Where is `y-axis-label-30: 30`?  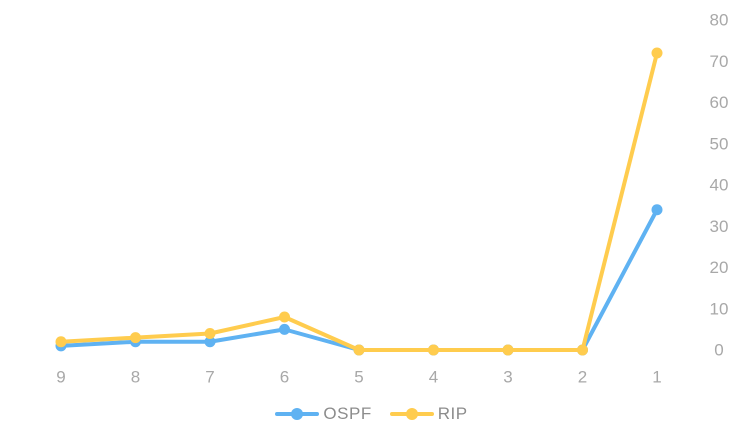
y-axis-label-30: 30 is located at coordinates (719, 226).